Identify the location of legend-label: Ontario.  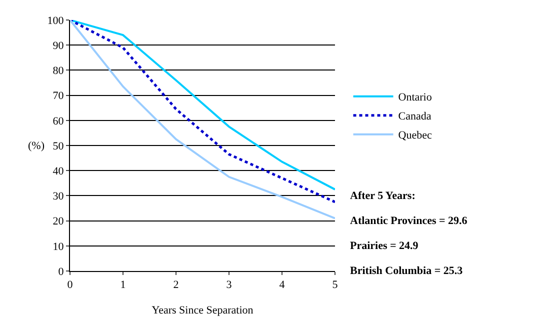
(415, 98).